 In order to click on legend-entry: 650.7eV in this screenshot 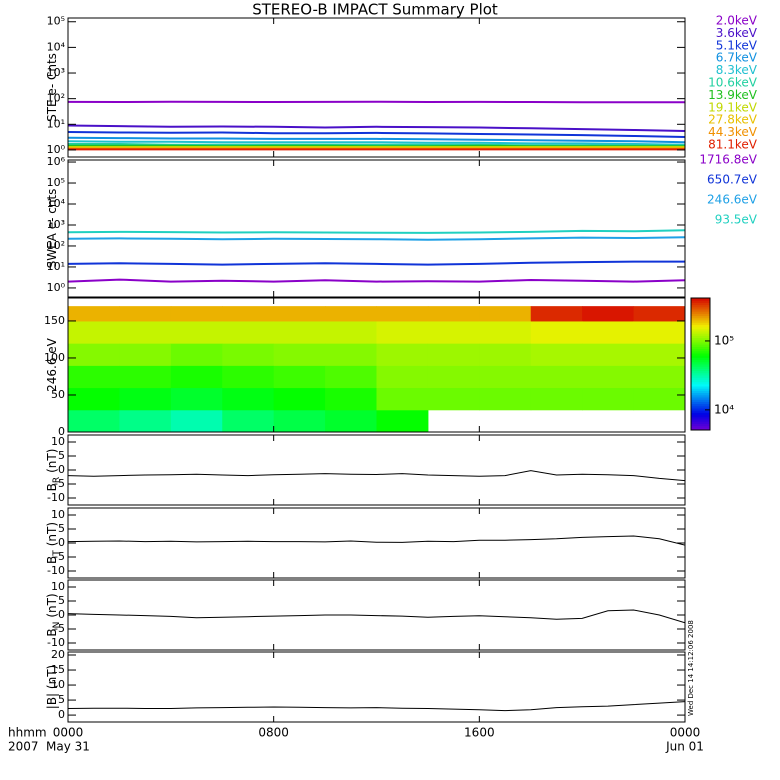, I will do `click(732, 180)`.